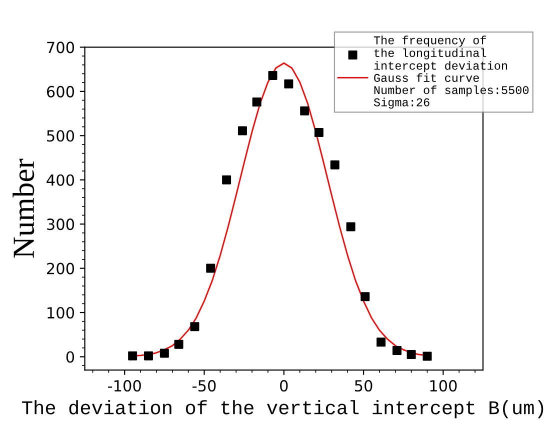 This screenshot has width=547, height=431. What do you see at coordinates (60, 136) in the screenshot?
I see `y-tick-label: 500` at bounding box center [60, 136].